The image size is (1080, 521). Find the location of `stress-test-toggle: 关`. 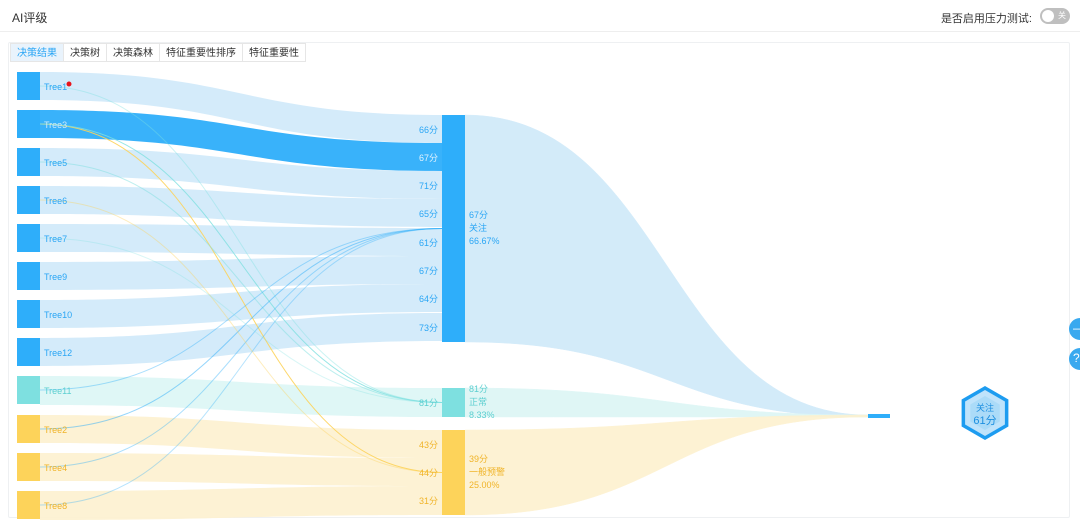

stress-test-toggle: 关 is located at coordinates (1055, 16).